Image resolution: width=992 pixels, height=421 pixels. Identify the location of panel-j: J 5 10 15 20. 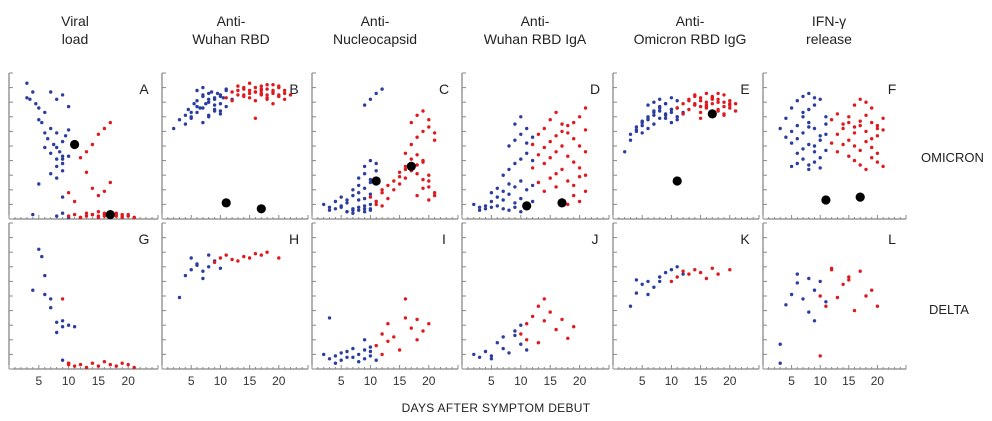
(535, 305).